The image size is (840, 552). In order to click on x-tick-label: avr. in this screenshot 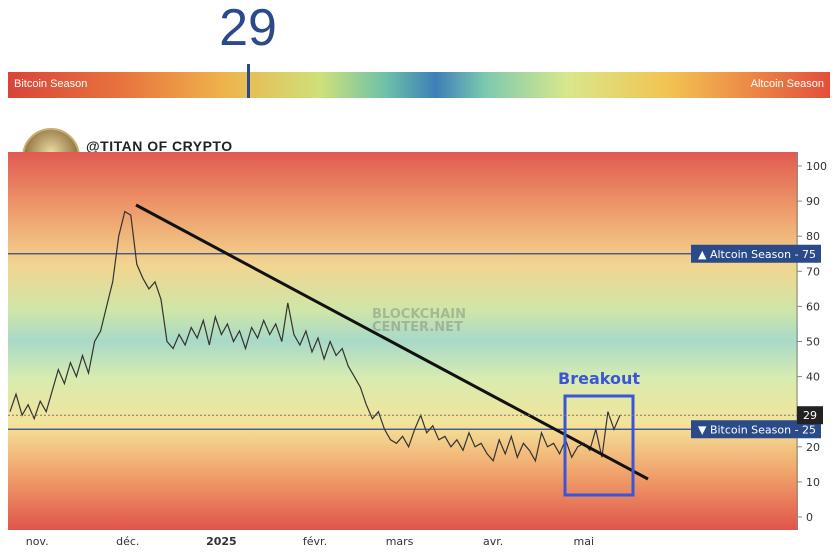, I will do `click(493, 541)`.